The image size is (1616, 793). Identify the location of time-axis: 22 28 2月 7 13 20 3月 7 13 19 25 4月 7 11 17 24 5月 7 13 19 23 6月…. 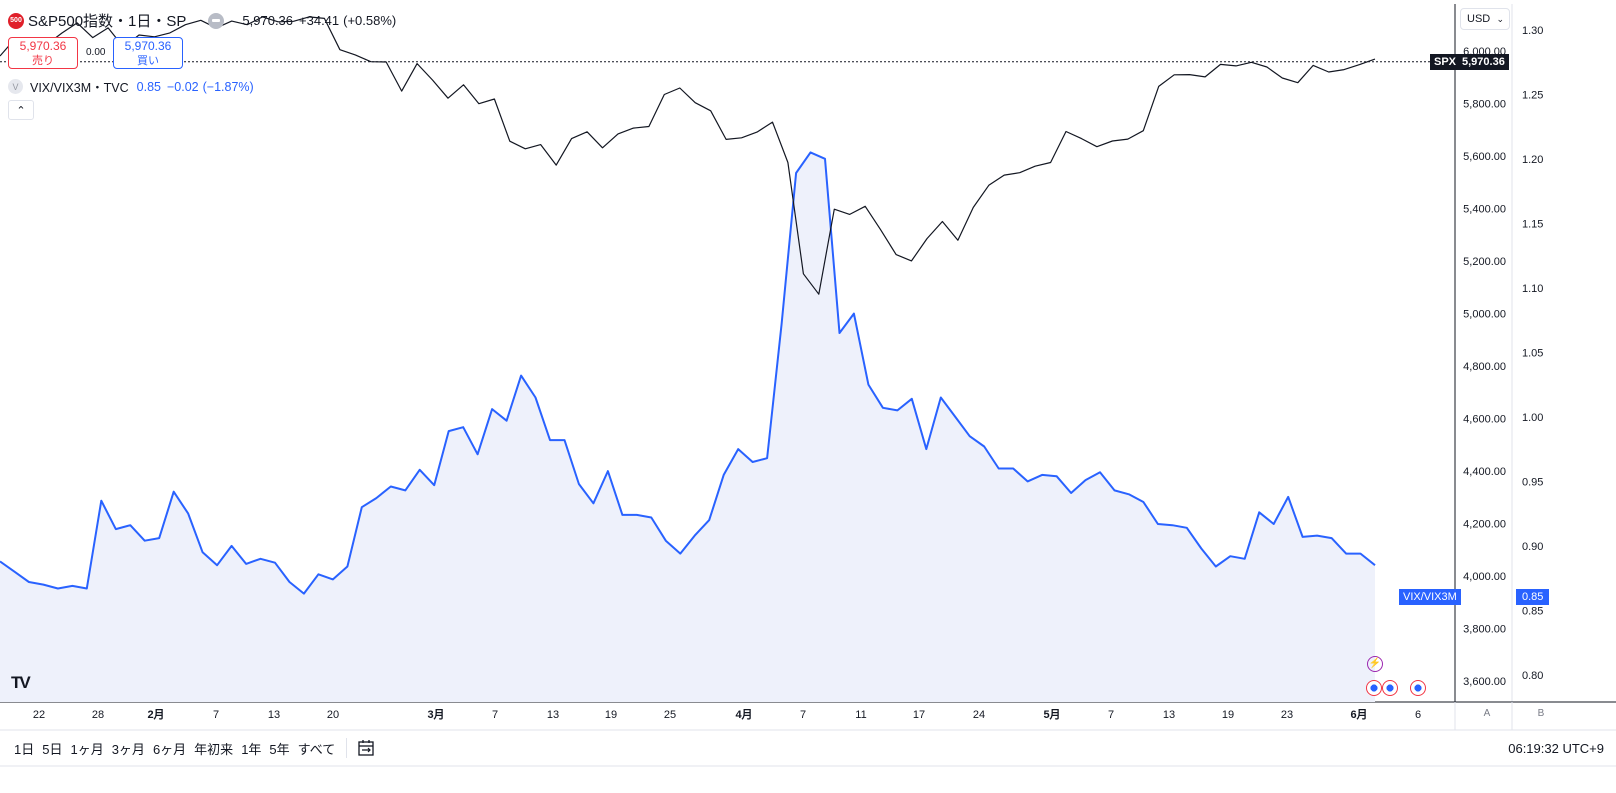
(727, 714).